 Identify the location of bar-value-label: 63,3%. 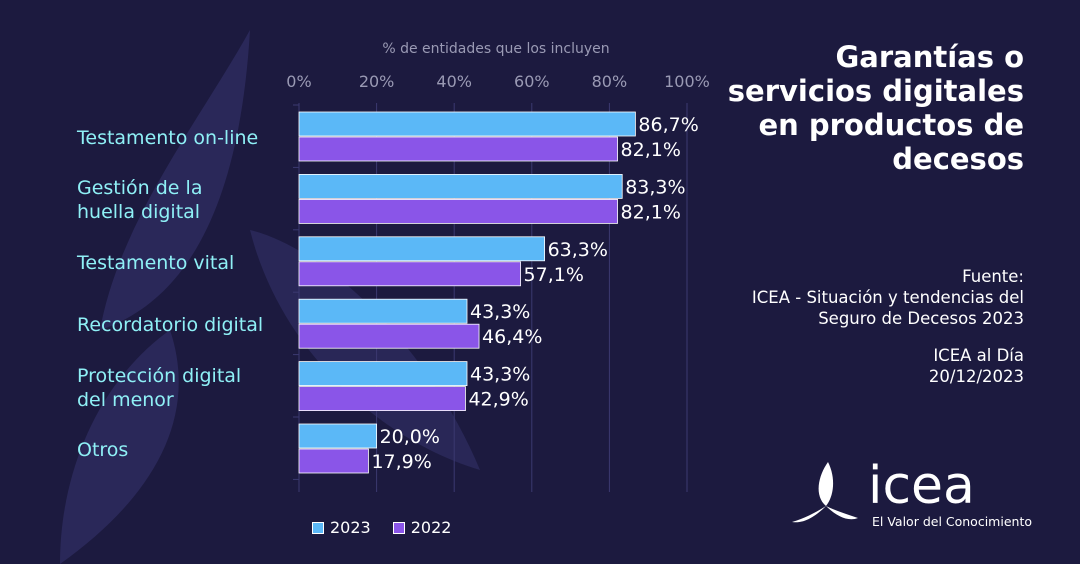
(578, 250).